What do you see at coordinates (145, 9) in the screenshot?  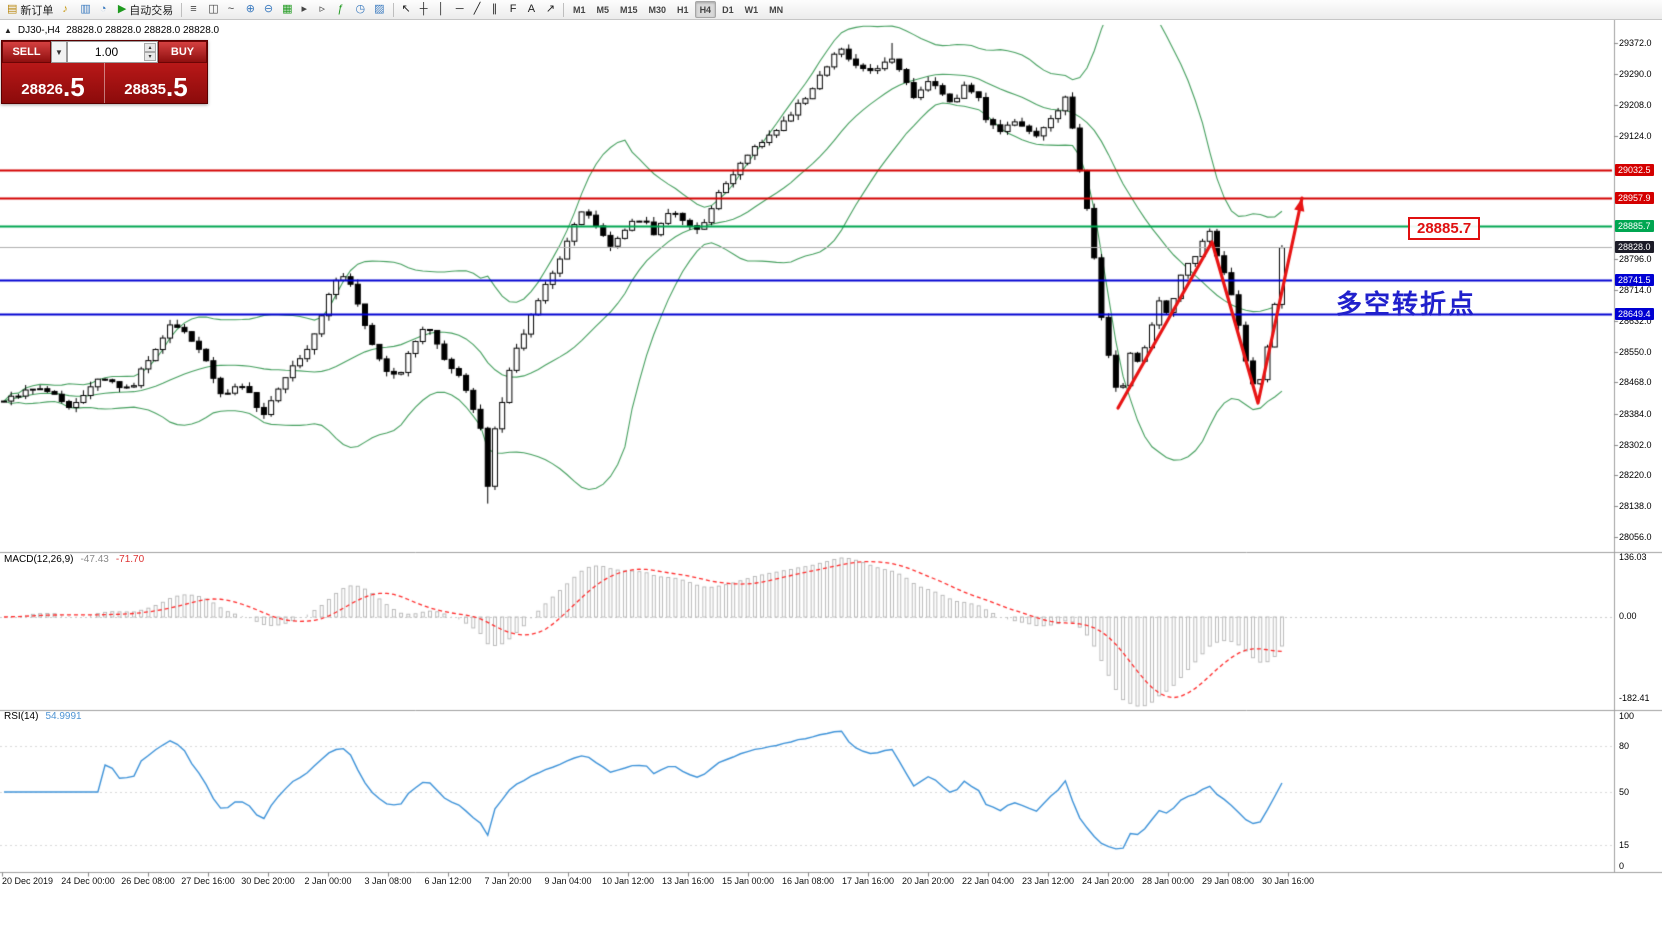 I see `autotrading-button: ▶ 自动交易` at bounding box center [145, 9].